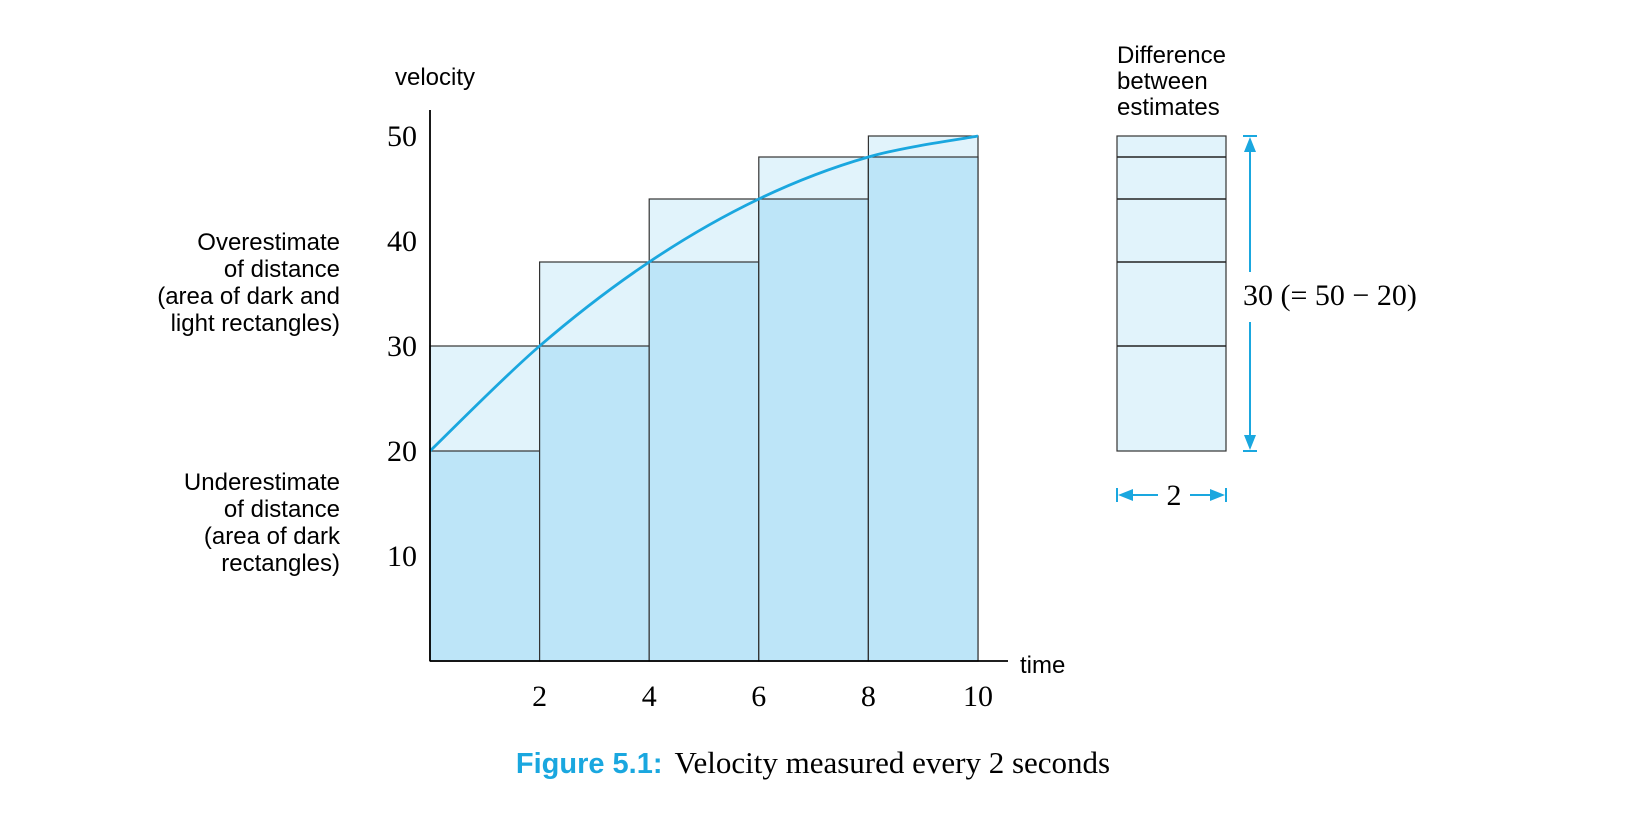 This screenshot has width=1628, height=832. Describe the element at coordinates (539, 696) in the screenshot. I see `x-tick-label: 2` at that location.